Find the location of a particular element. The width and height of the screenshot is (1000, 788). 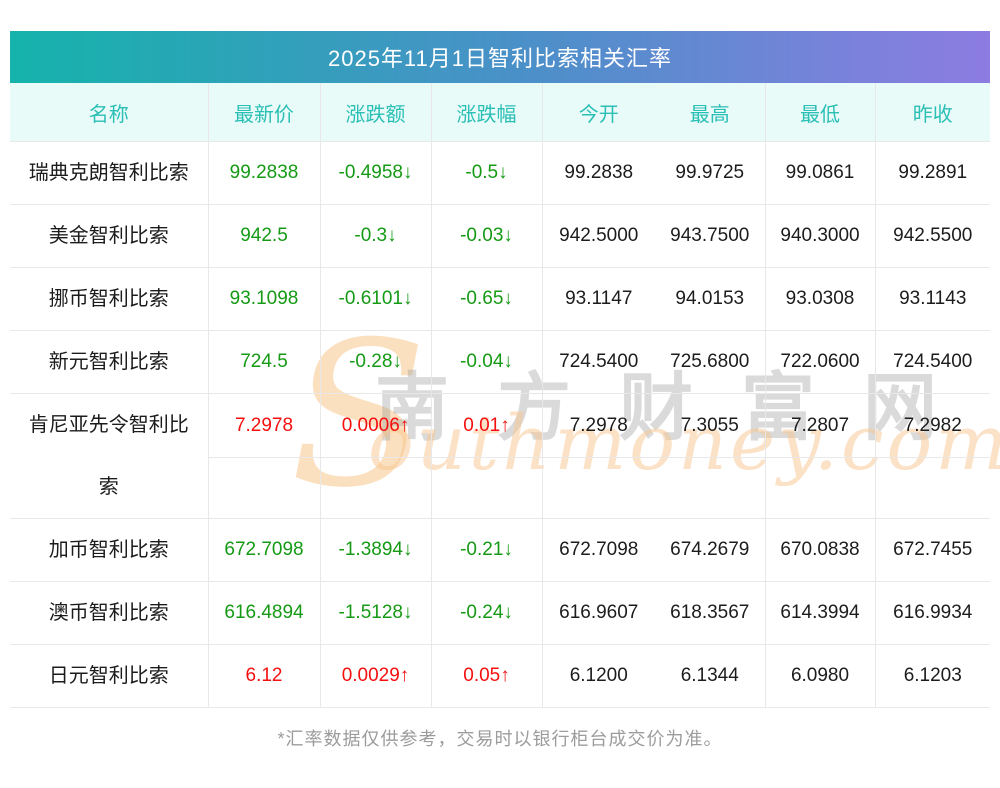

value-cell: -0.21↓ is located at coordinates (486, 550).